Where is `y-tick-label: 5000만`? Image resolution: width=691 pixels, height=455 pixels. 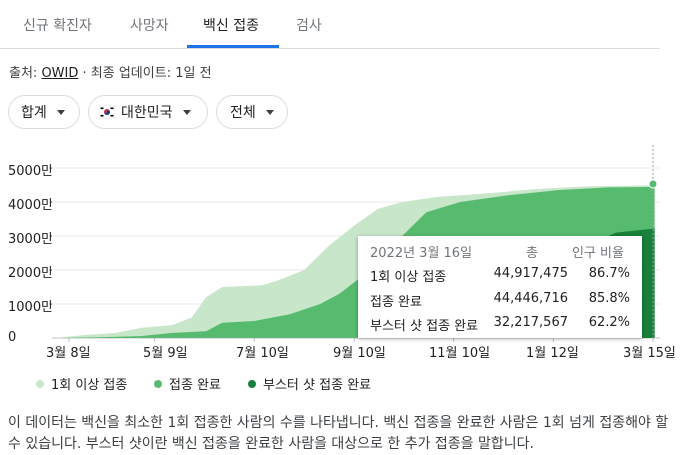 y-tick-label: 5000만 is located at coordinates (31, 171).